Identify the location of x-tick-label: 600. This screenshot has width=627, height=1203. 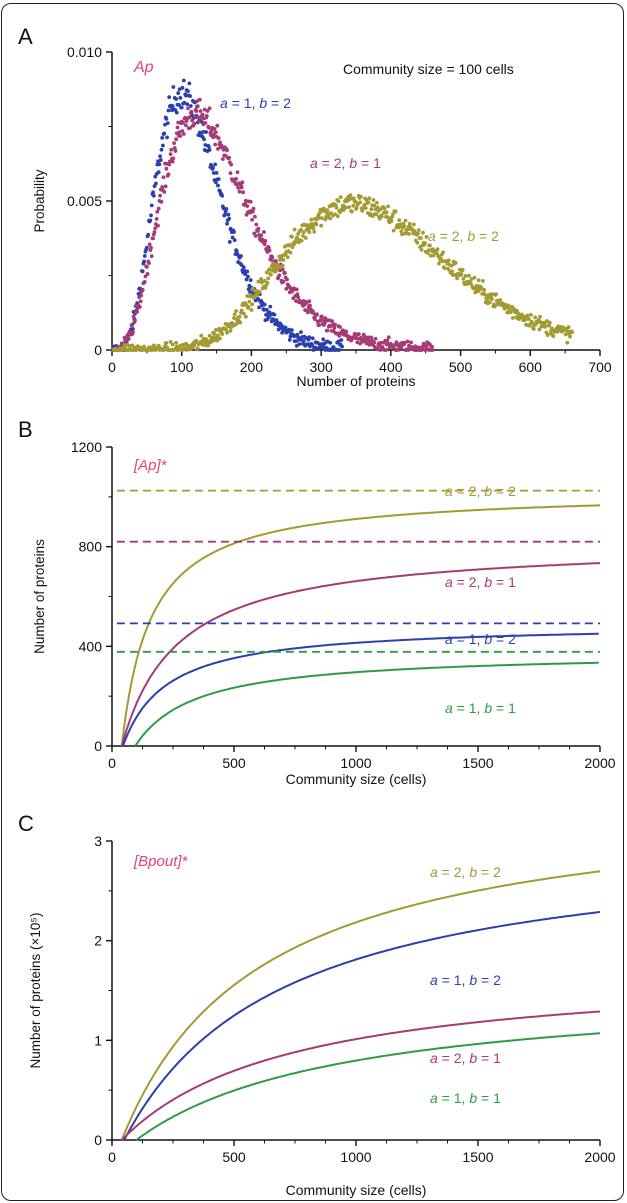
(531, 367).